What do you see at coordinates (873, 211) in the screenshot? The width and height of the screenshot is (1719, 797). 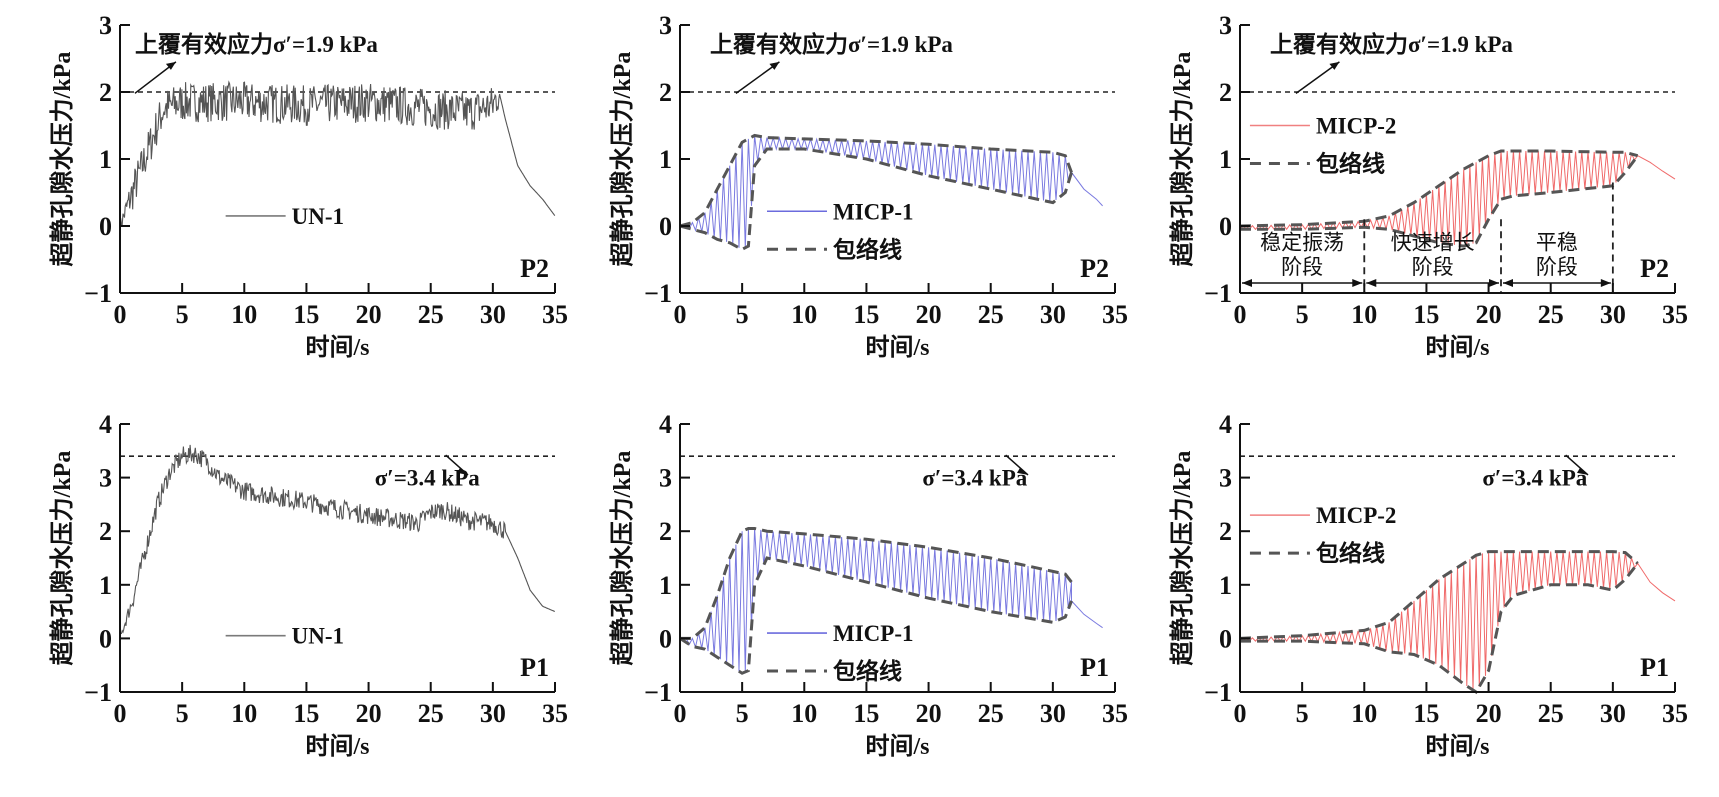 I see `legend-label: MICP-1` at bounding box center [873, 211].